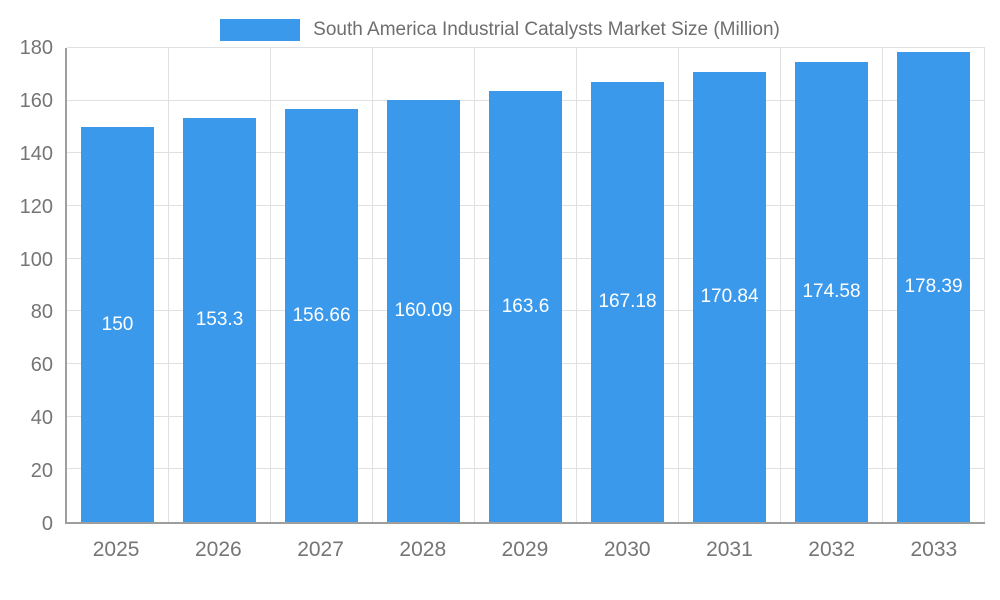  Describe the element at coordinates (526, 47) in the screenshot. I see `gridline` at that location.